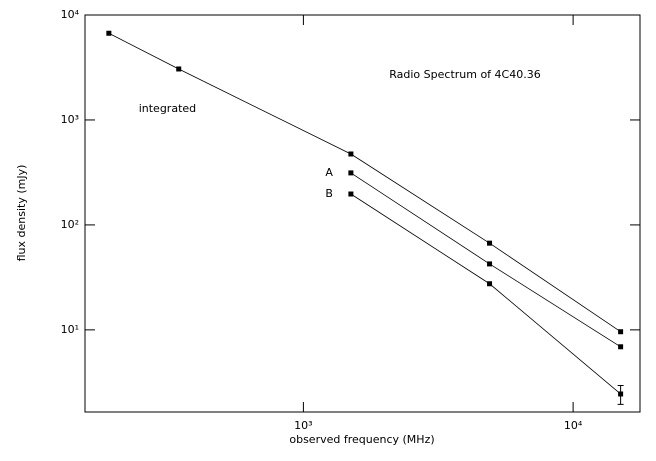 Image resolution: width=656 pixels, height=461 pixels. Describe the element at coordinates (464, 74) in the screenshot. I see `chart-title: Radio Spectrum of 4C40.36` at that location.